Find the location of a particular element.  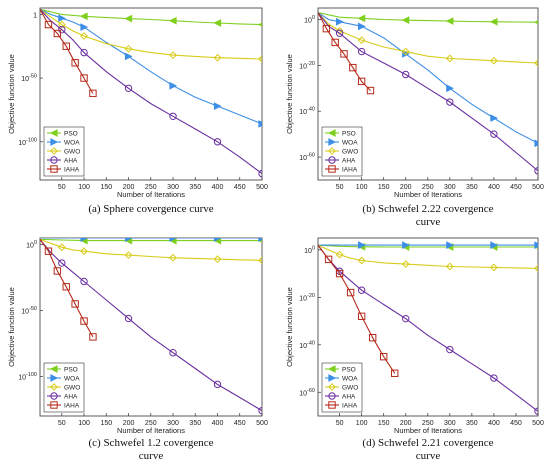

legend: PSO WOA GWO AHA IAHA is located at coordinates (342, 151).